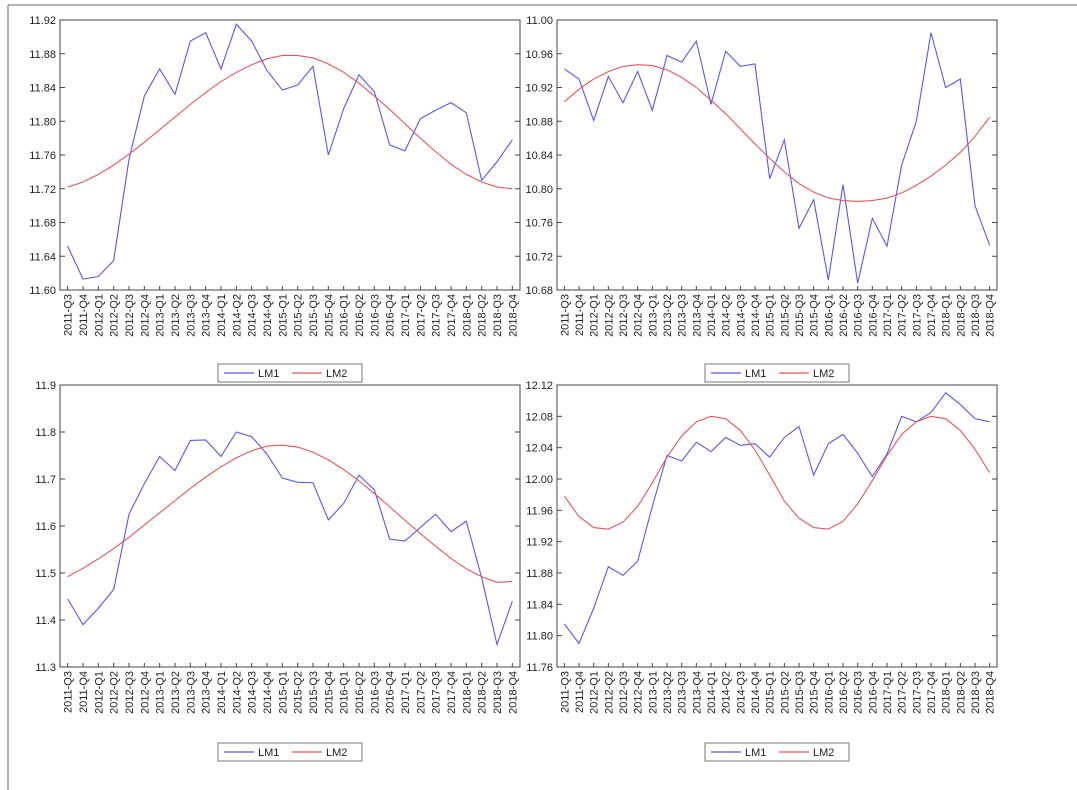 Image resolution: width=1077 pixels, height=790 pixels. What do you see at coordinates (42, 190) in the screenshot?
I see `y-tick-label: 11.72` at bounding box center [42, 190].